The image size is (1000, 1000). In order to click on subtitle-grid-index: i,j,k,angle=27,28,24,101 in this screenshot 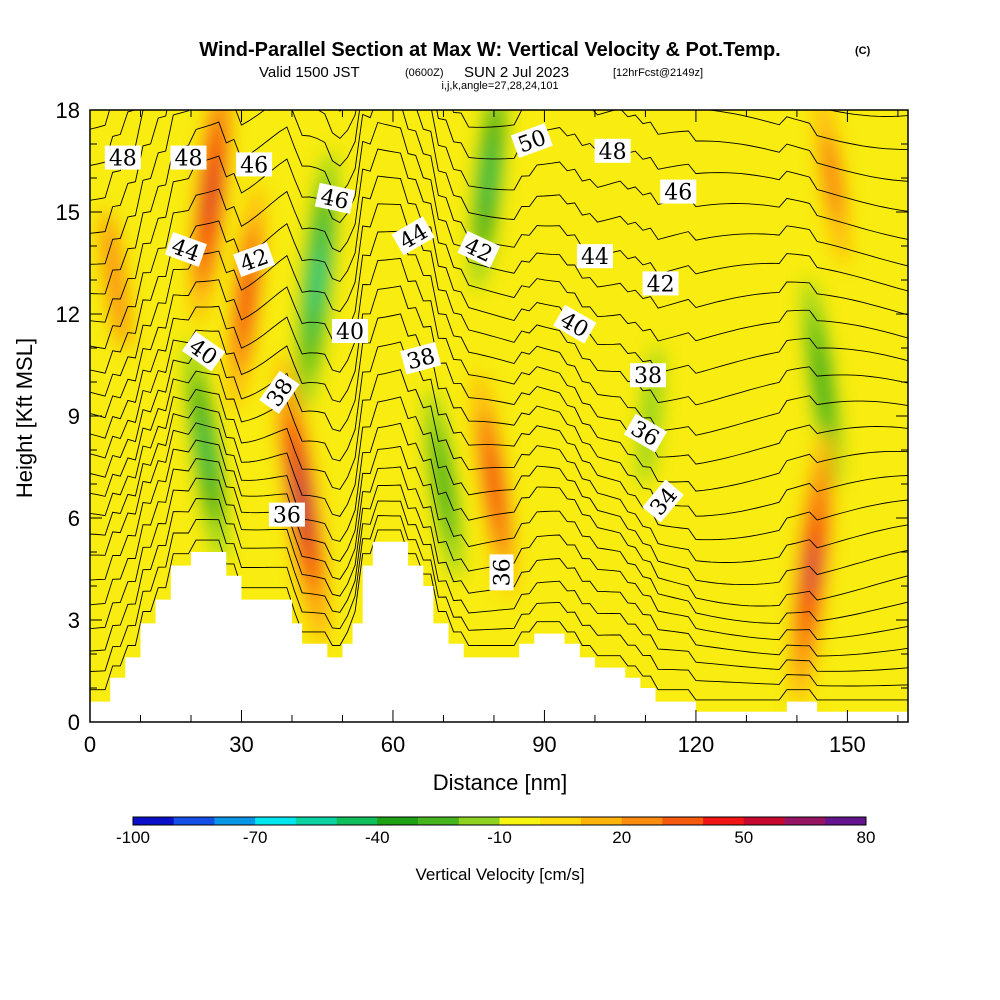, I will do `click(499, 86)`.